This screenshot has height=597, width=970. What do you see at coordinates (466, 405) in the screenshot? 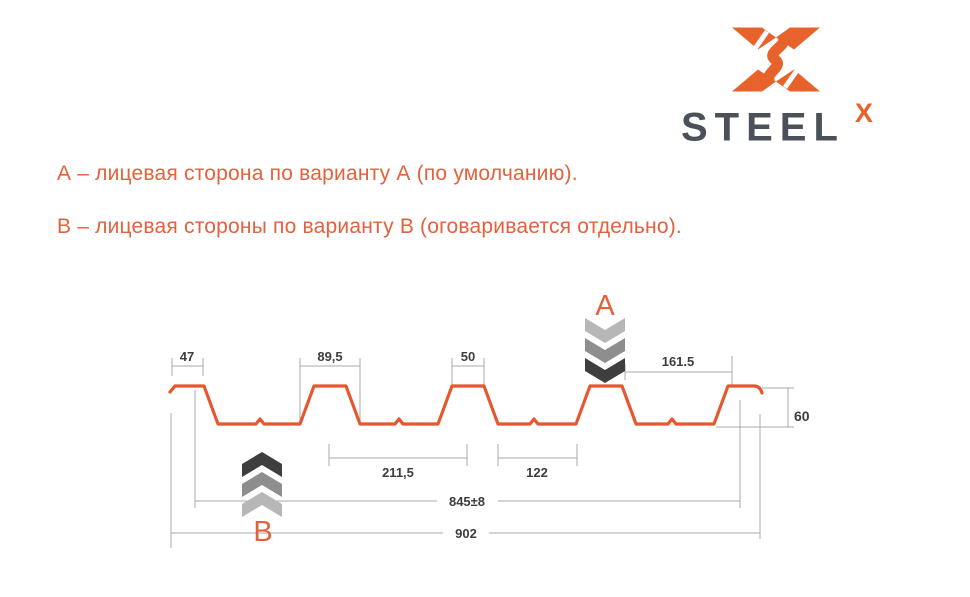
I see `sheet-profile-outline` at bounding box center [466, 405].